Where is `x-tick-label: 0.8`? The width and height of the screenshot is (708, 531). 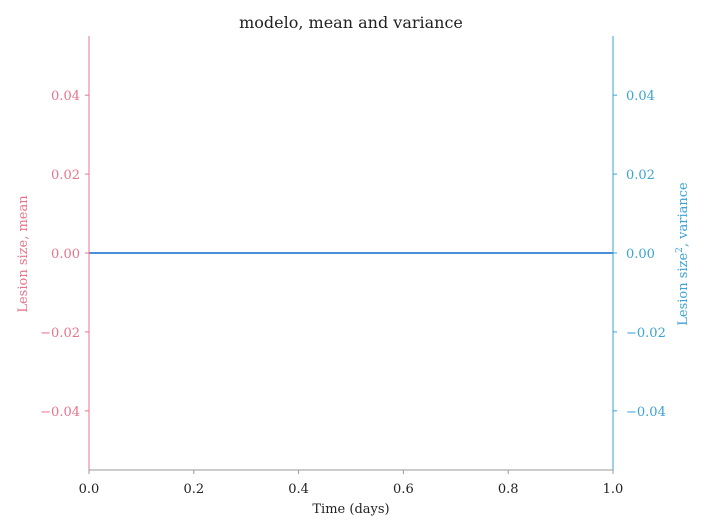 x-tick-label: 0.8 is located at coordinates (508, 489).